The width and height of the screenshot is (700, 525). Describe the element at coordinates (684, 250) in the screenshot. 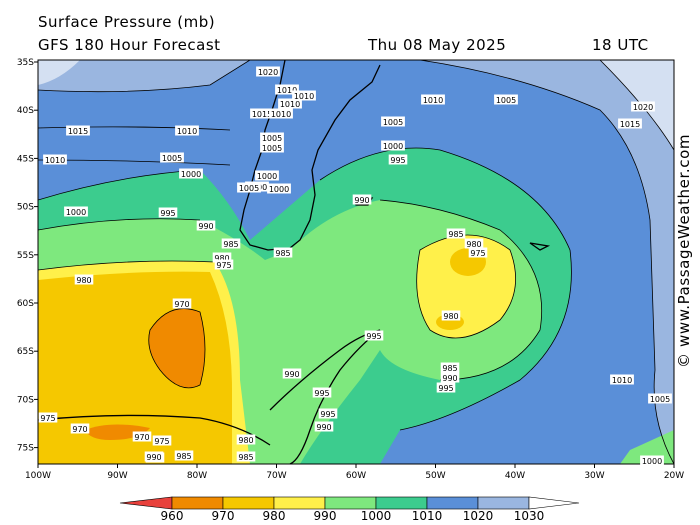

I see `copyright-credit: © www.PassageWeather.com` at that location.